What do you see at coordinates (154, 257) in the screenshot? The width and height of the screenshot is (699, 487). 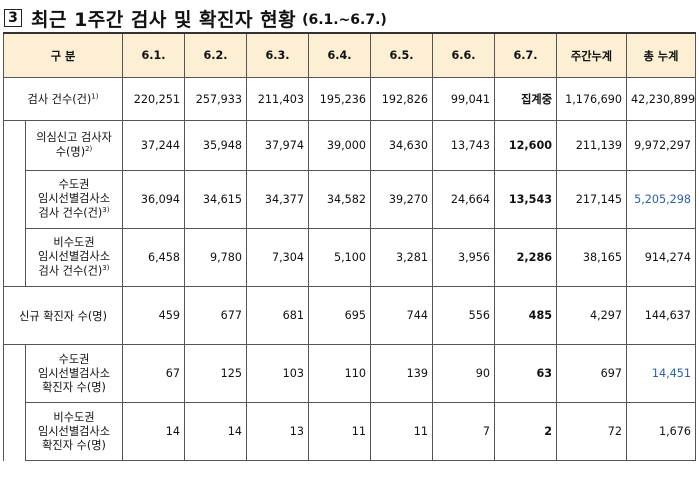 I see `table-cell: 6,458` at bounding box center [154, 257].